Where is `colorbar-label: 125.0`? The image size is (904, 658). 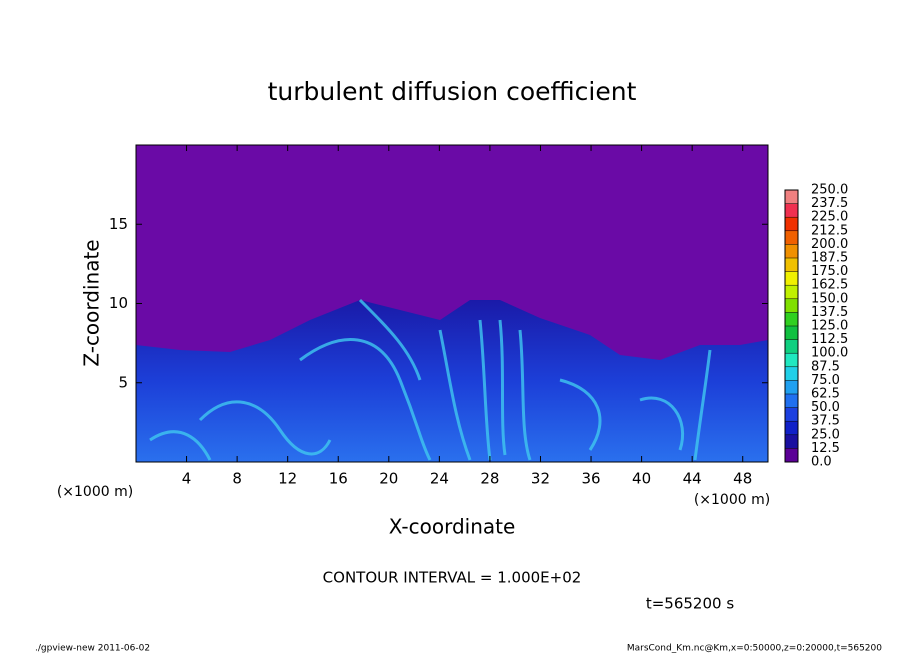 colorbar-label: 125.0 is located at coordinates (829, 326).